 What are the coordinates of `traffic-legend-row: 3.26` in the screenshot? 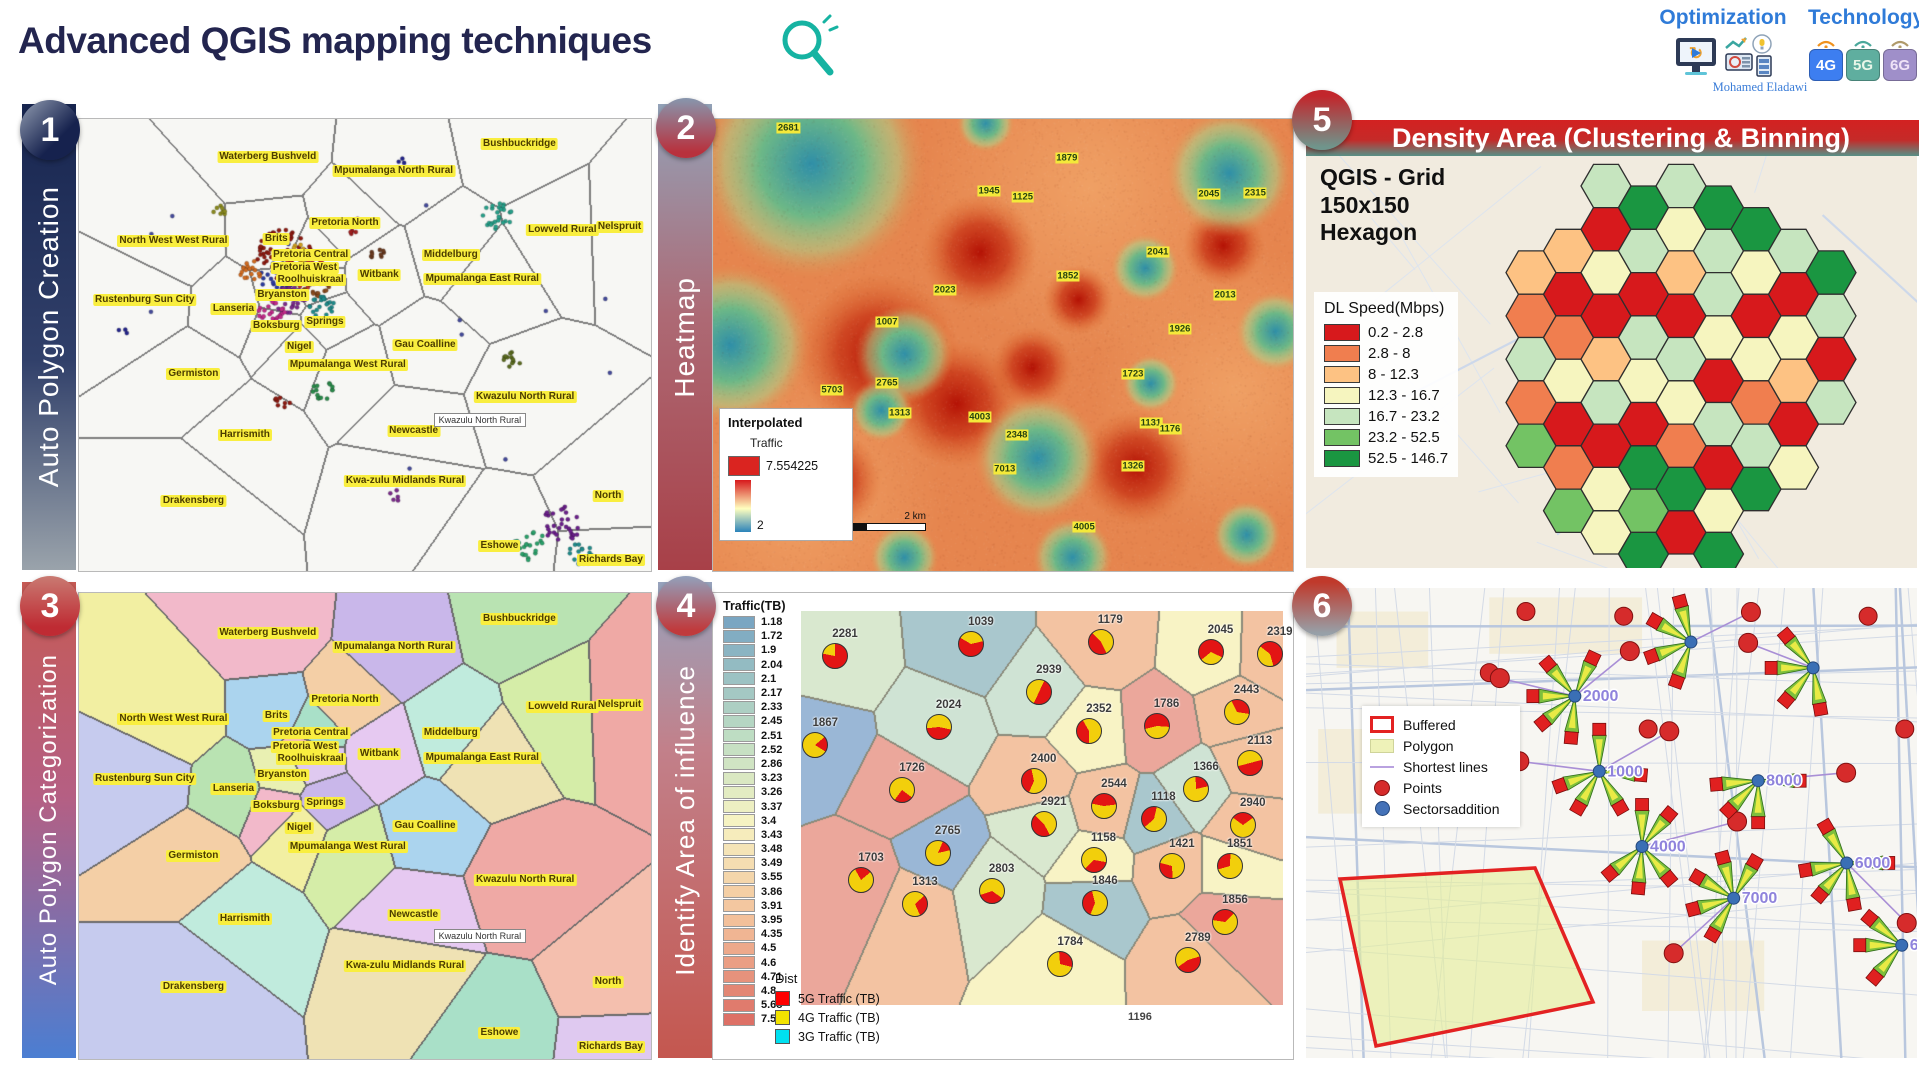 It's located at (754, 792).